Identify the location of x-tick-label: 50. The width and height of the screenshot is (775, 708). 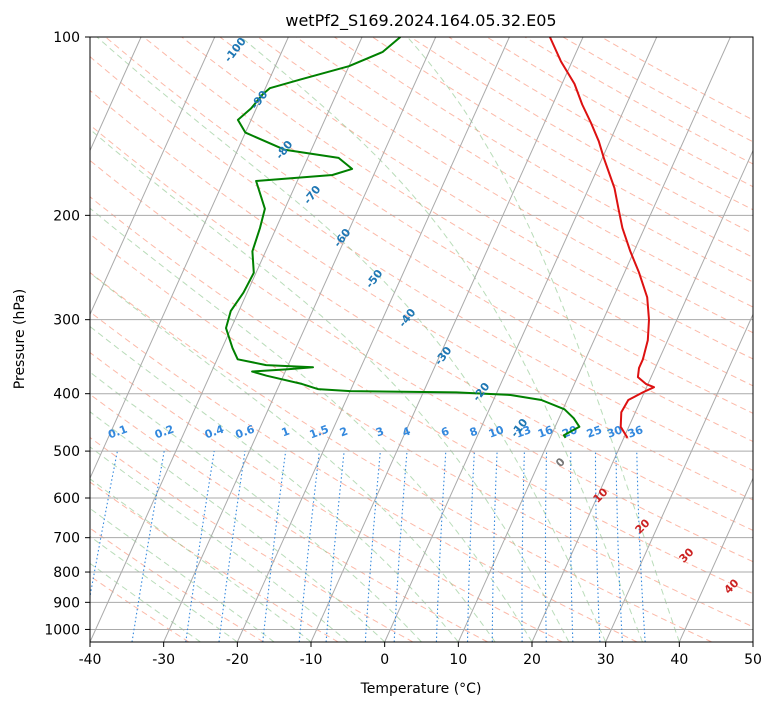
(753, 660).